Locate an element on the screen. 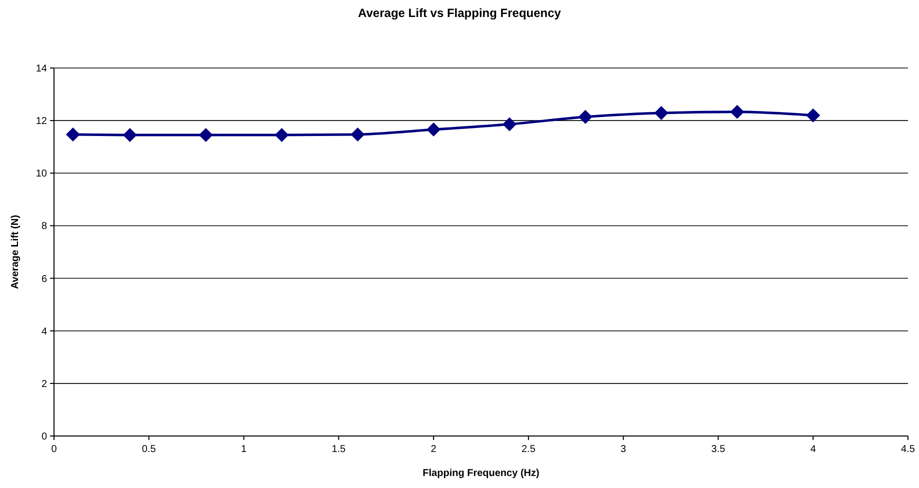  x-tick-label: 0.5 is located at coordinates (149, 449).